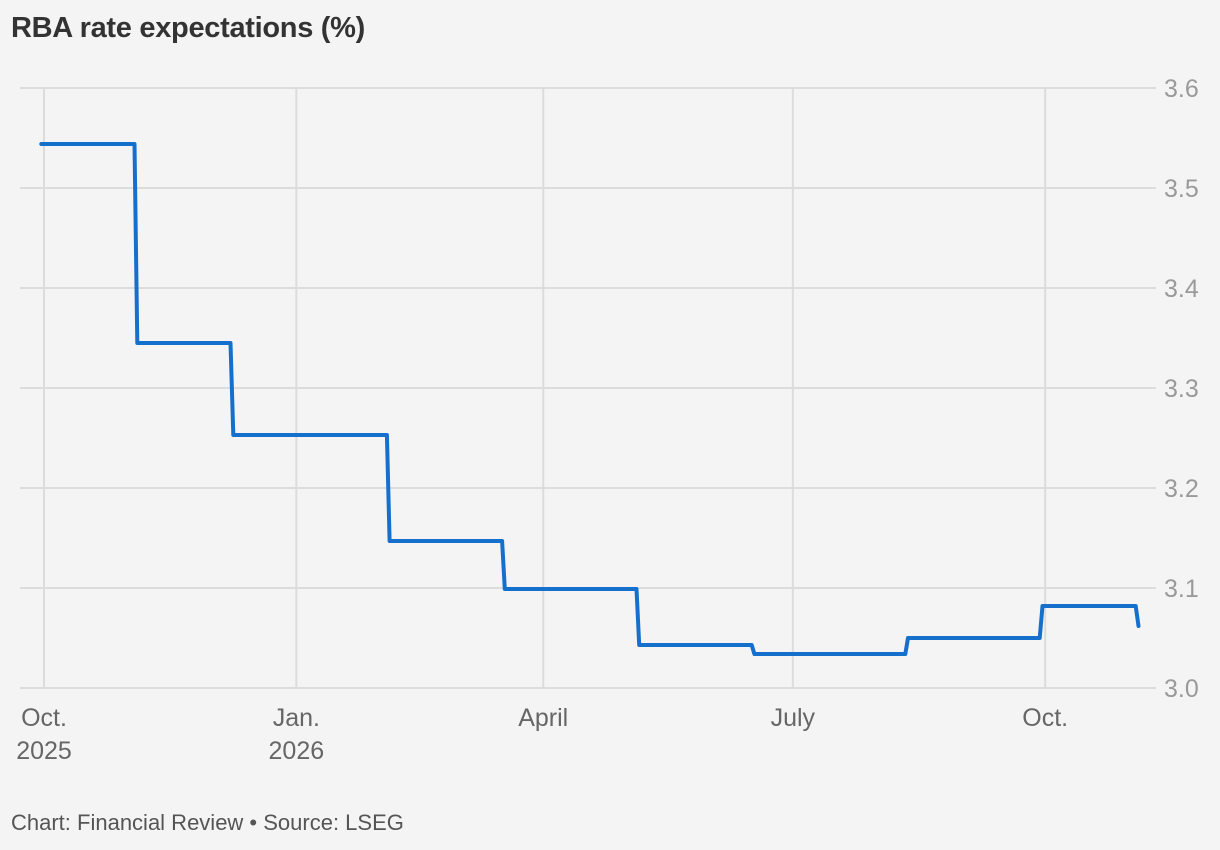  I want to click on x-tick-label: April, so click(543, 718).